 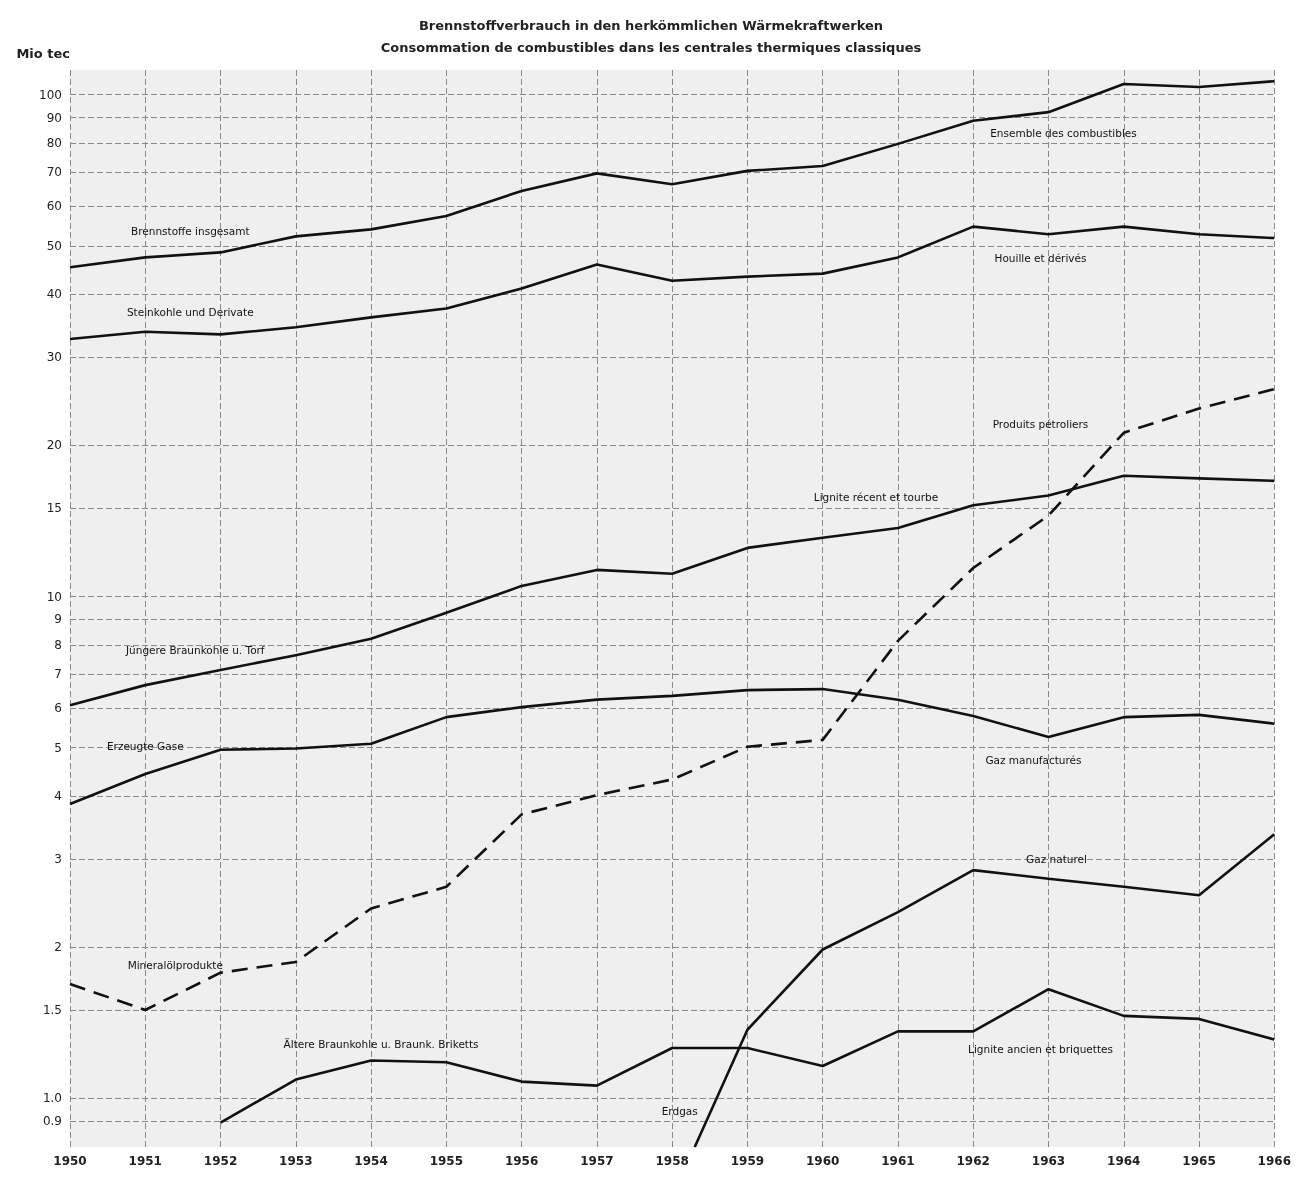 I want to click on y-tick-label: 5, so click(x=58, y=747).